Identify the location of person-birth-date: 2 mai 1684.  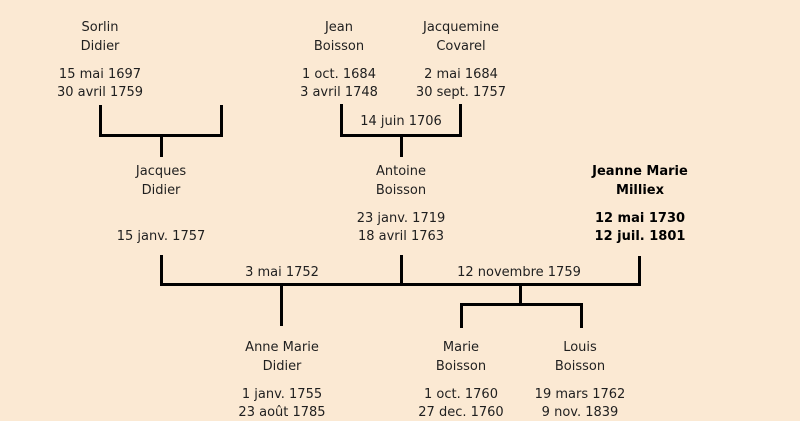
(461, 74).